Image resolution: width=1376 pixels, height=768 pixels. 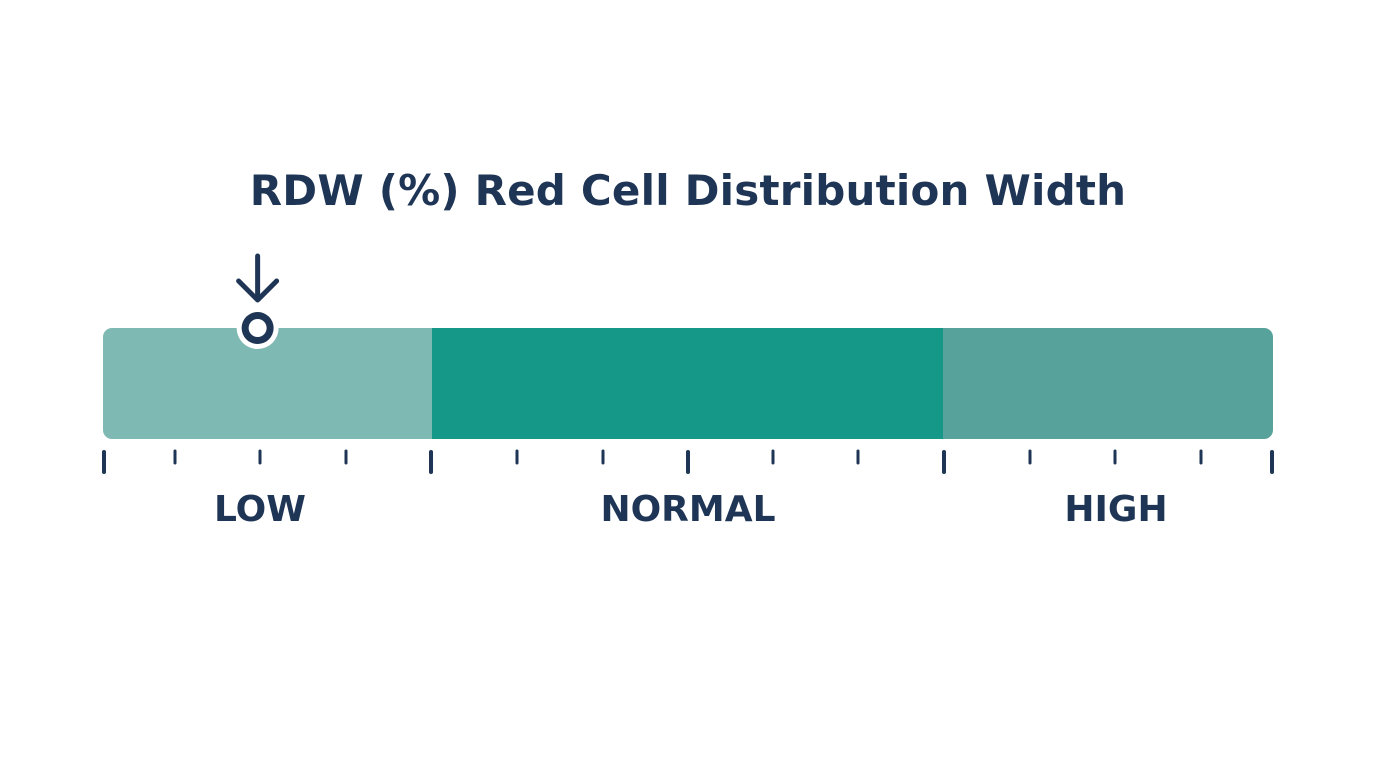 What do you see at coordinates (687, 383) in the screenshot?
I see `zone-normal-band` at bounding box center [687, 383].